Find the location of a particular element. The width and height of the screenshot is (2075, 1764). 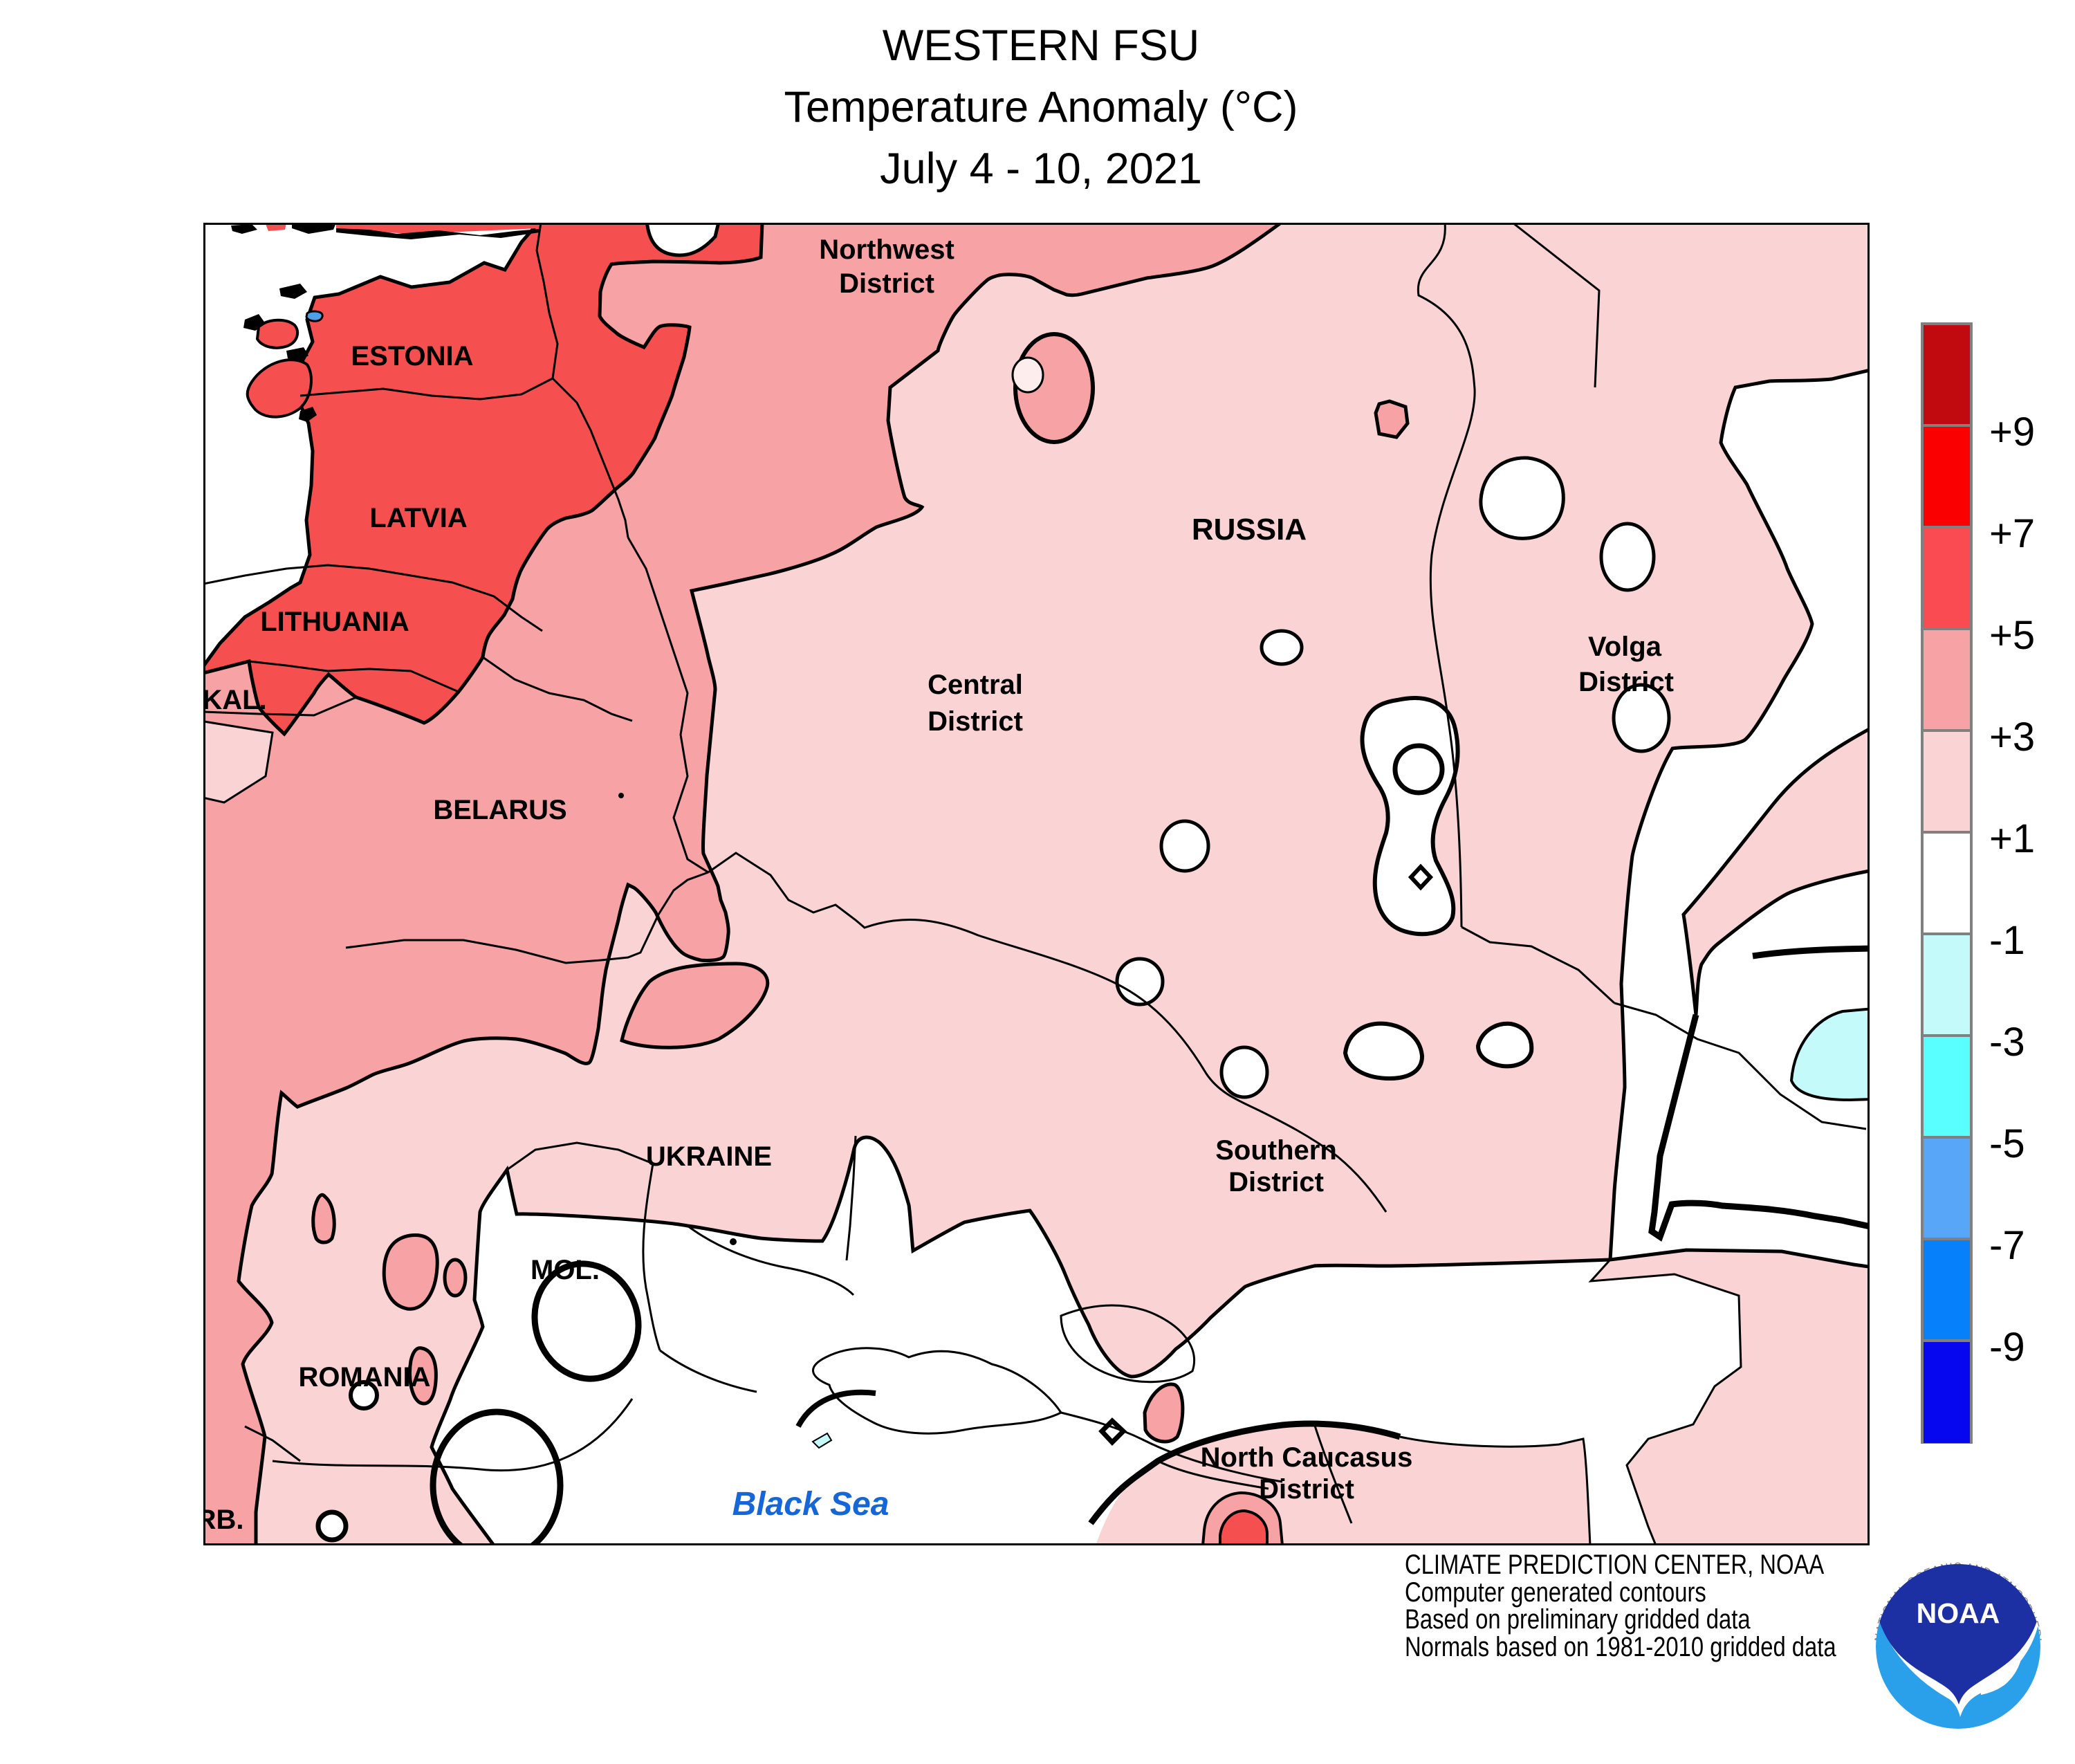

svg-text: Southern is located at coordinates (1276, 1150).